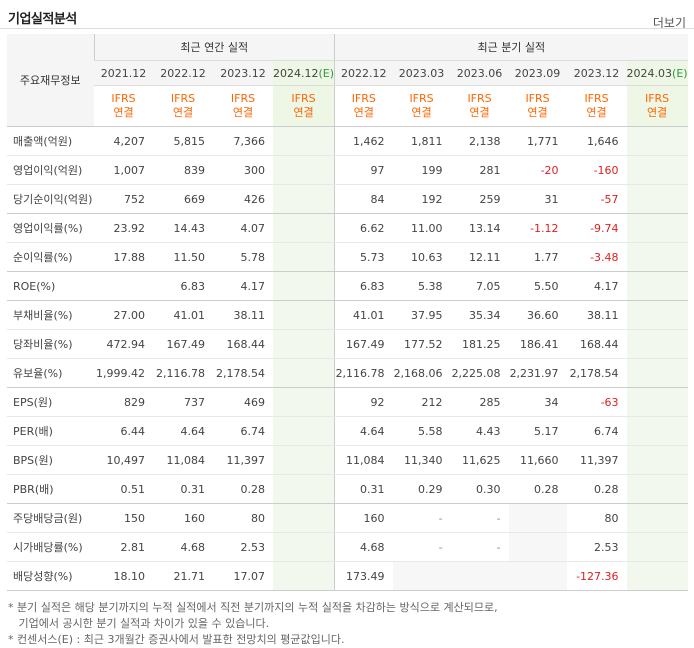 This screenshot has height=648, width=694. What do you see at coordinates (50, 344) in the screenshot?
I see `row-label: 당좌비율(%)` at bounding box center [50, 344].